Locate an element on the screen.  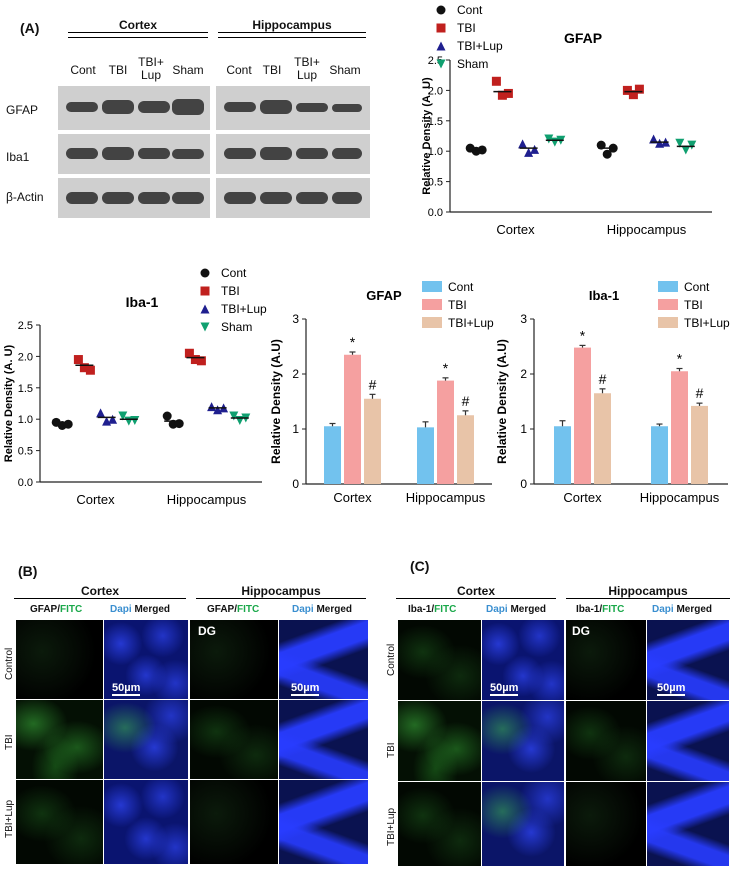
b-scalebar-hippocampus: 50µm is located at coordinates (305, 689).